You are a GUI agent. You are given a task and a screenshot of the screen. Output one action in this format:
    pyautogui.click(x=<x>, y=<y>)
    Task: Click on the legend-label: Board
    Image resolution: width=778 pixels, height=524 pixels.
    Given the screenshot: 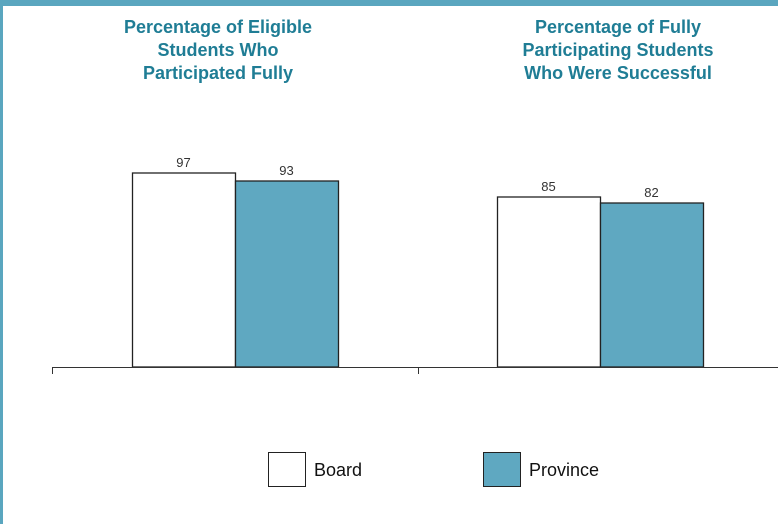 What is the action you would take?
    pyautogui.click(x=338, y=470)
    